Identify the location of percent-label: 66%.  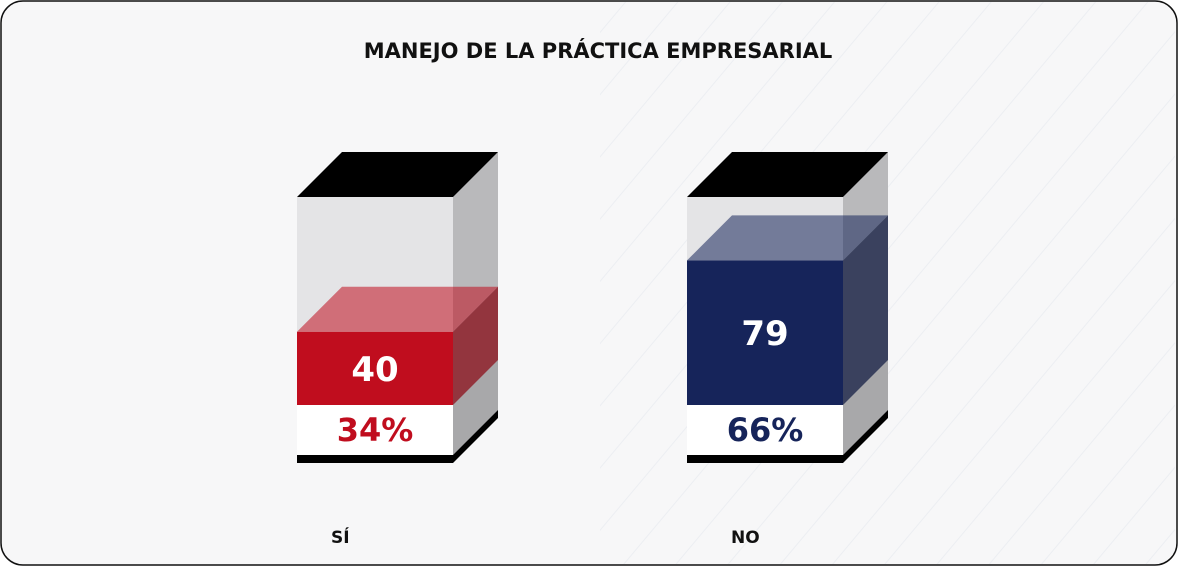
(765, 430).